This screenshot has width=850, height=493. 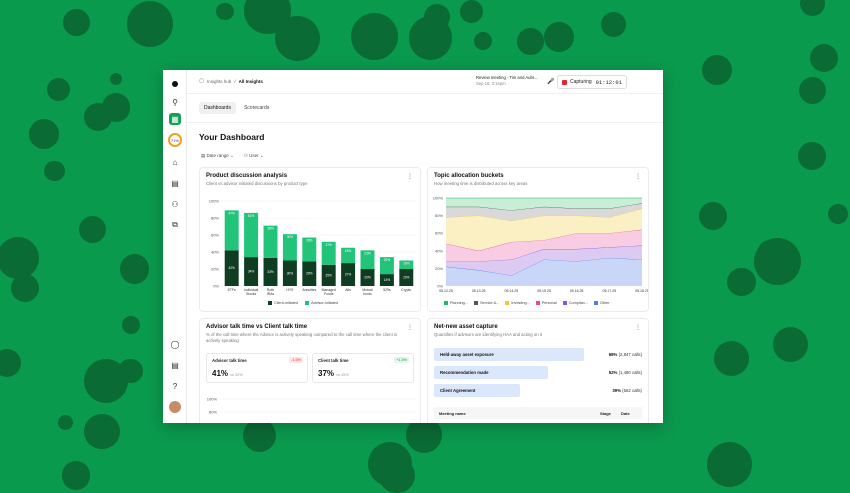 I want to click on y-tick-label: 20%, so click(x=439, y=268).